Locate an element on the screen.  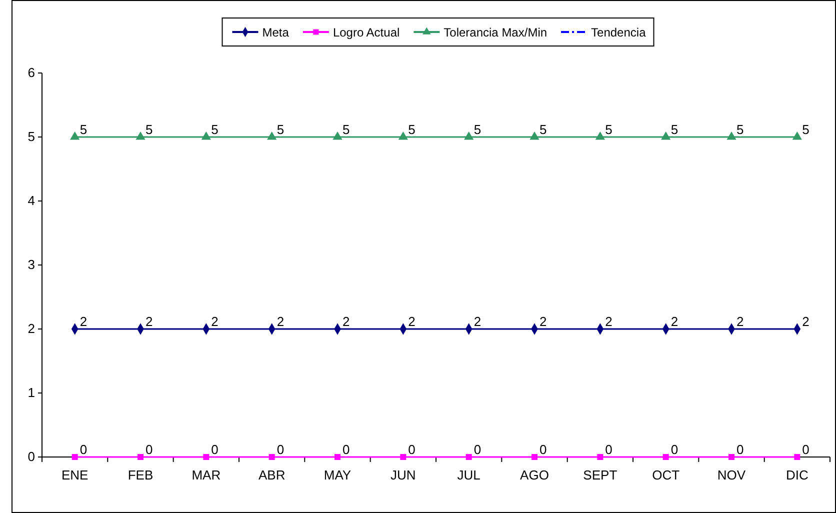
x-tick-label: AGO is located at coordinates (534, 475).